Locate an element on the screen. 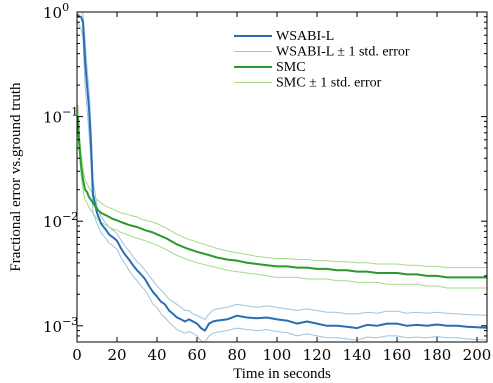 This screenshot has height=383, width=493. legend-label: SMC ± 1 std. error is located at coordinates (329, 83).